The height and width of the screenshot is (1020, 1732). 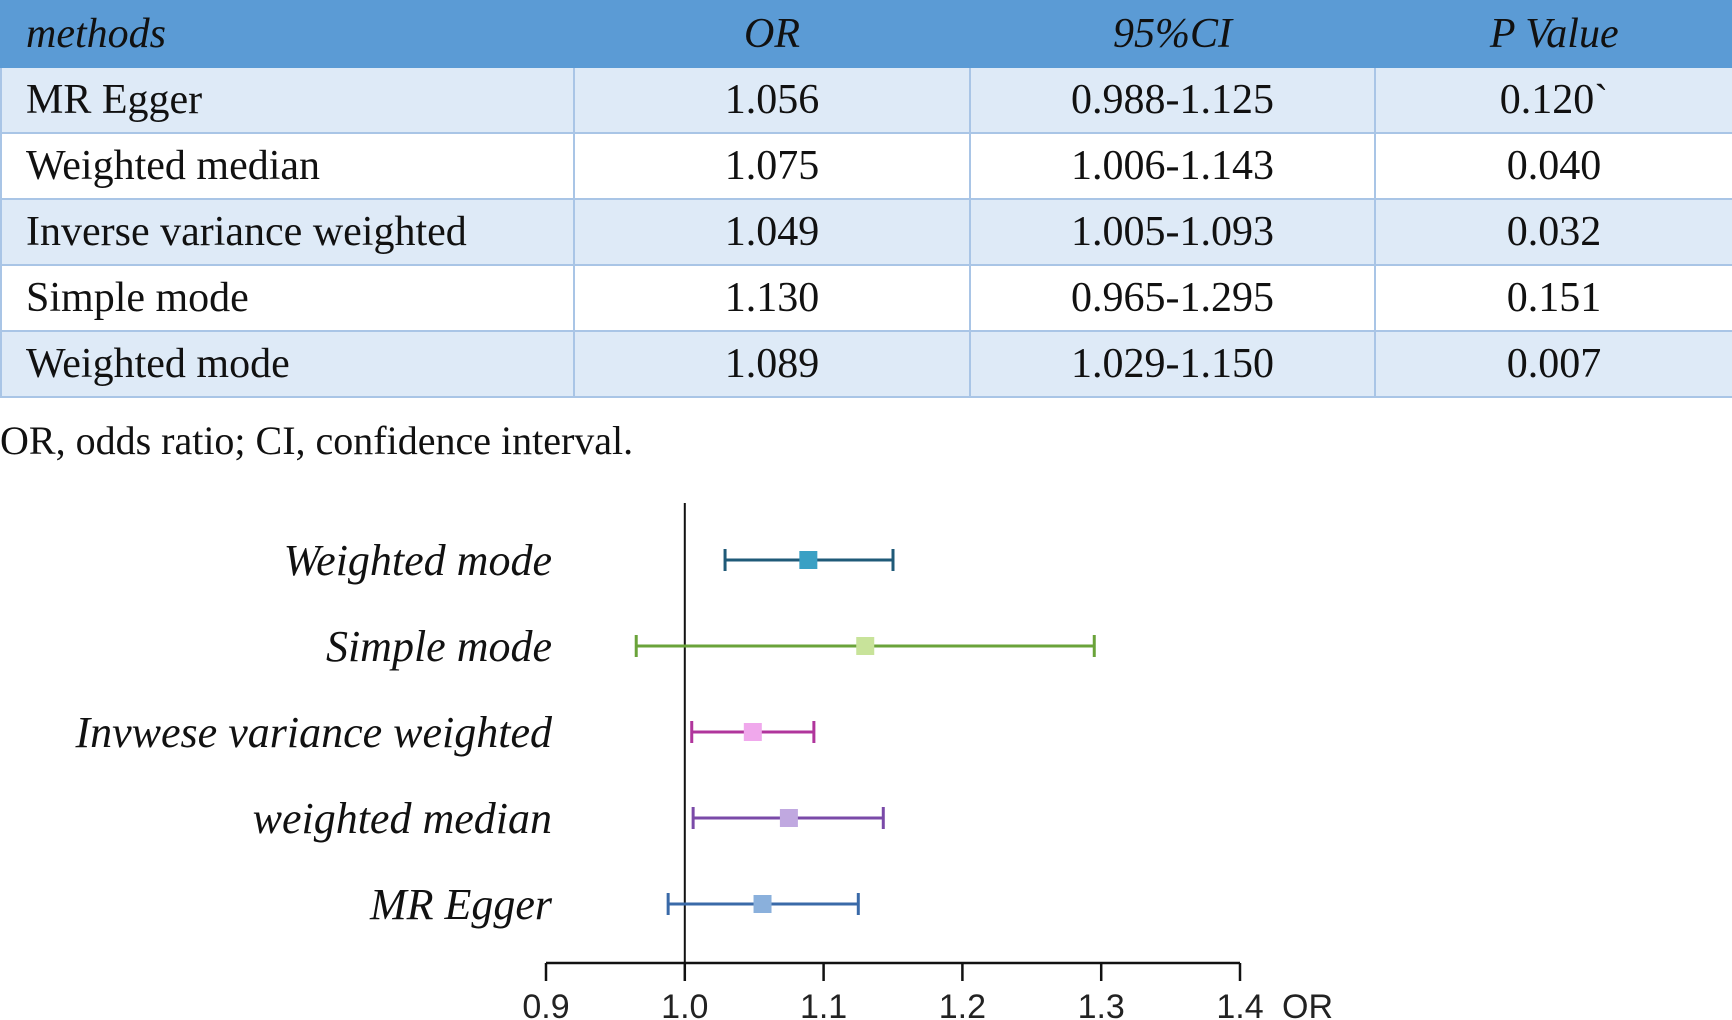 What do you see at coordinates (684, 1004) in the screenshot?
I see `x-tick-label: 1.0` at bounding box center [684, 1004].